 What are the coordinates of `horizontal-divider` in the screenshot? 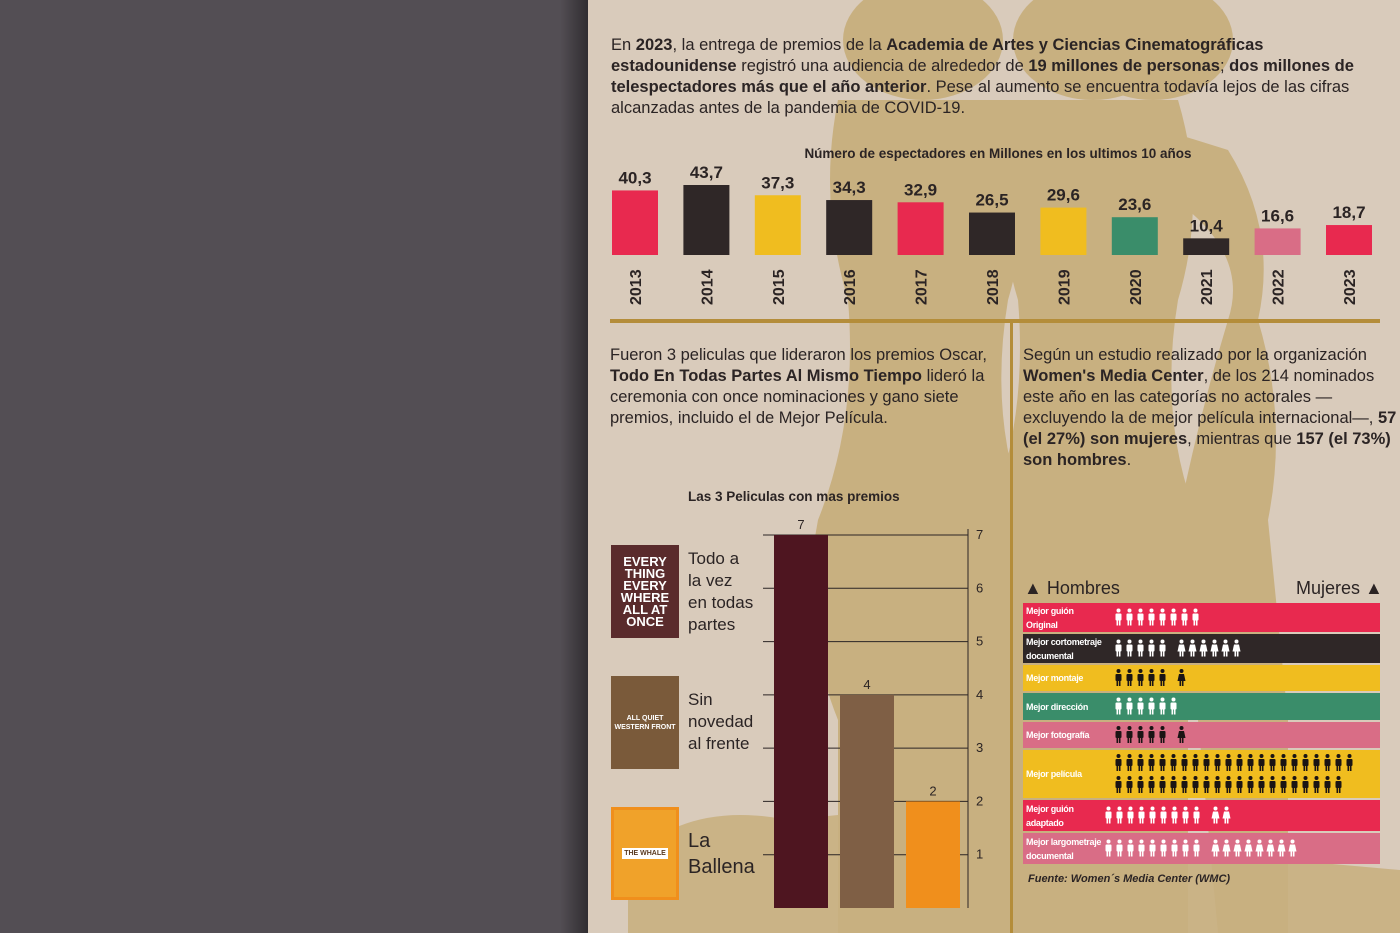 It's located at (995, 321).